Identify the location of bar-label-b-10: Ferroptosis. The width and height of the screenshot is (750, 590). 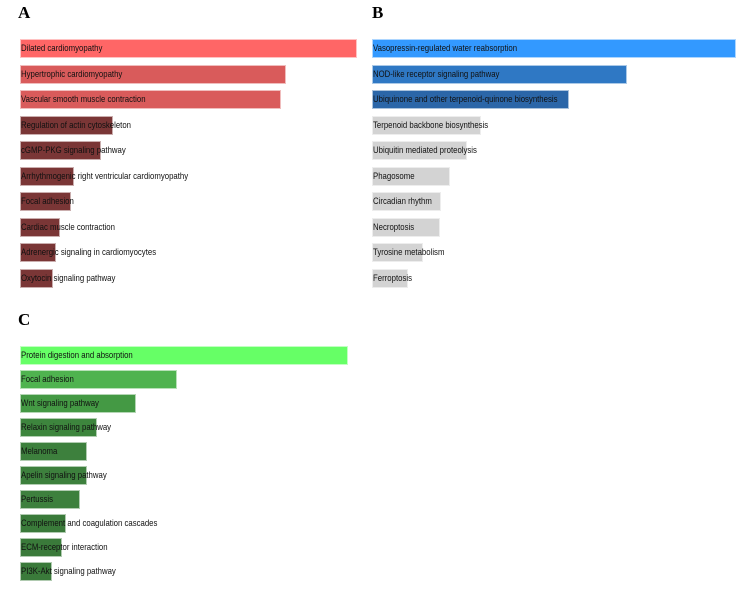
(392, 278).